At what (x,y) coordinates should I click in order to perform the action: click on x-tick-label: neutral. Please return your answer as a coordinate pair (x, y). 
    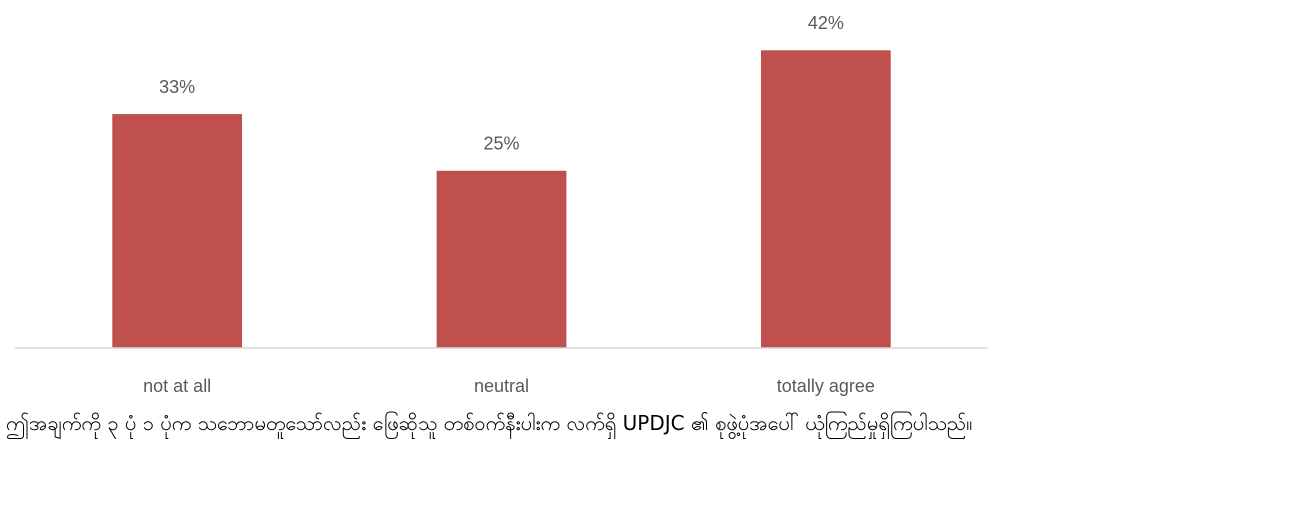
    Looking at the image, I should click on (501, 386).